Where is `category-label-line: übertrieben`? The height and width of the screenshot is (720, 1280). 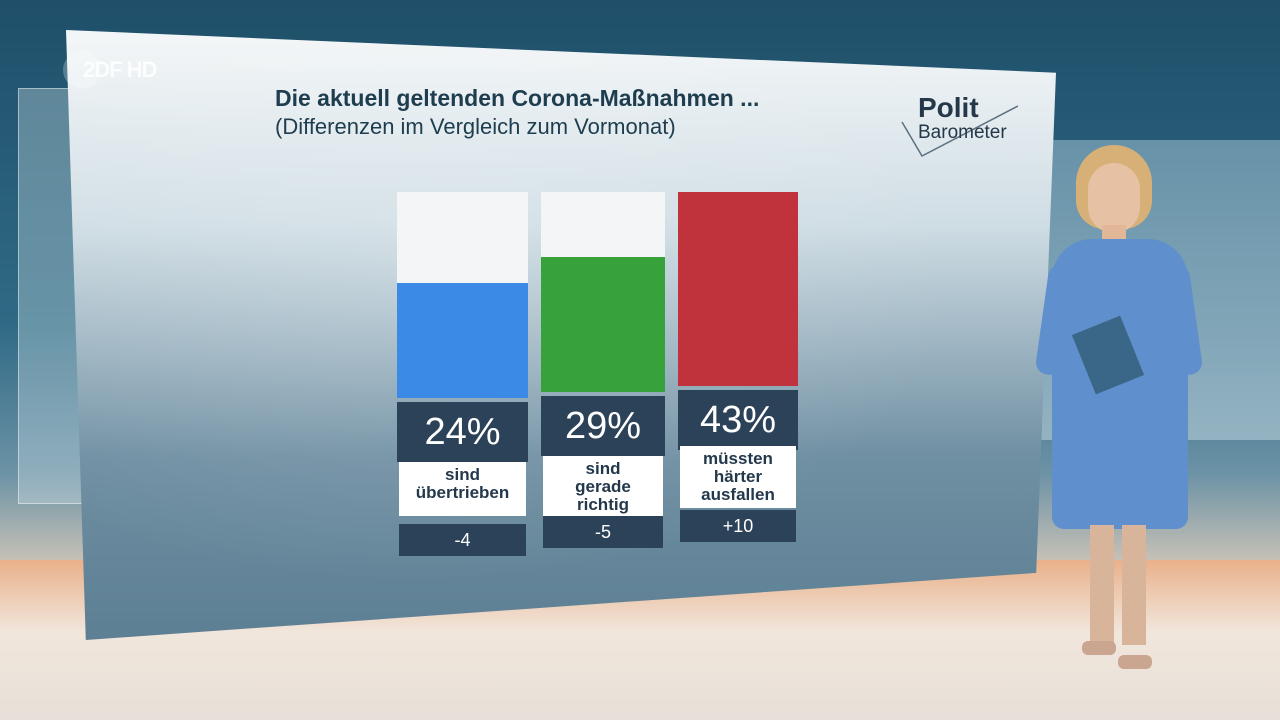
category-label-line: übertrieben is located at coordinates (462, 492).